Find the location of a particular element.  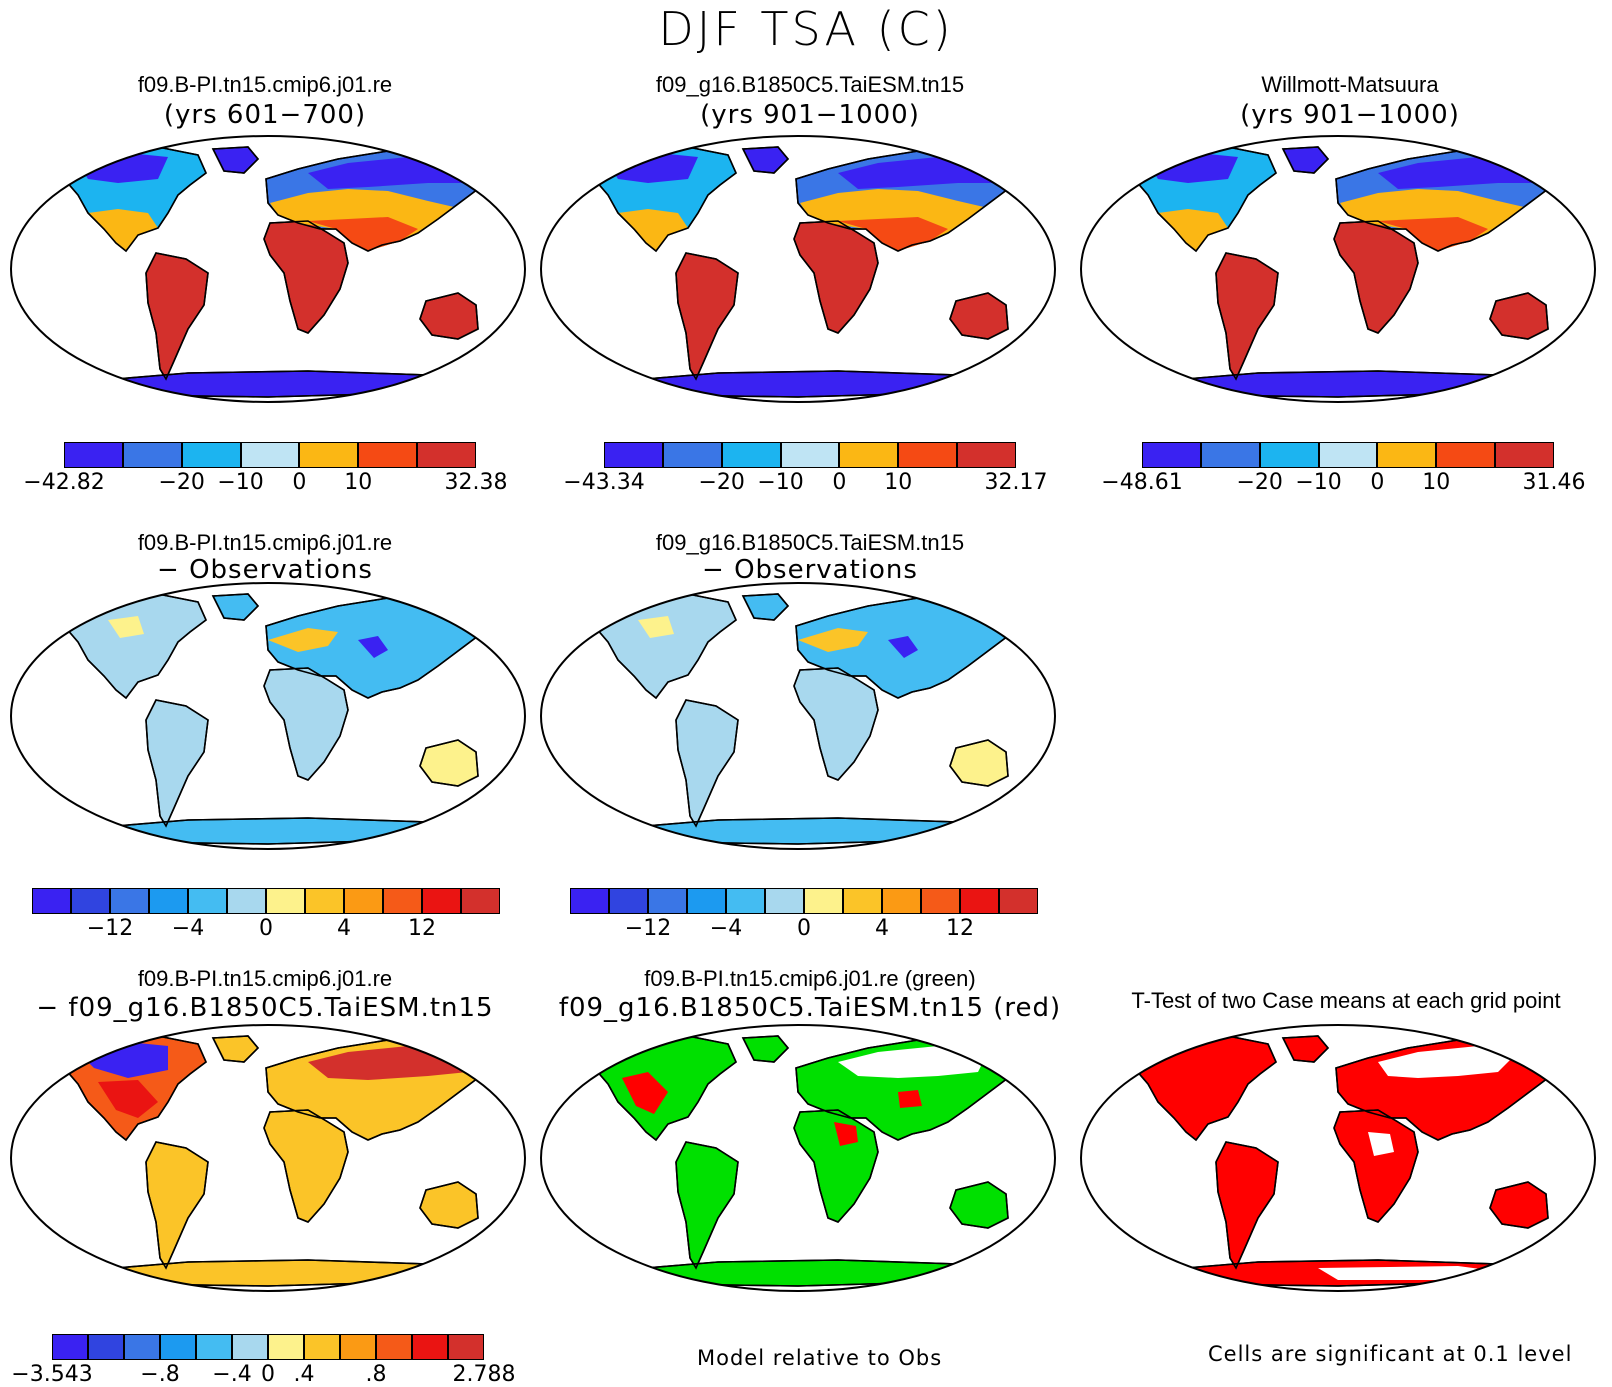

colorbar-tick-label: −3.543 is located at coordinates (52, 1374).